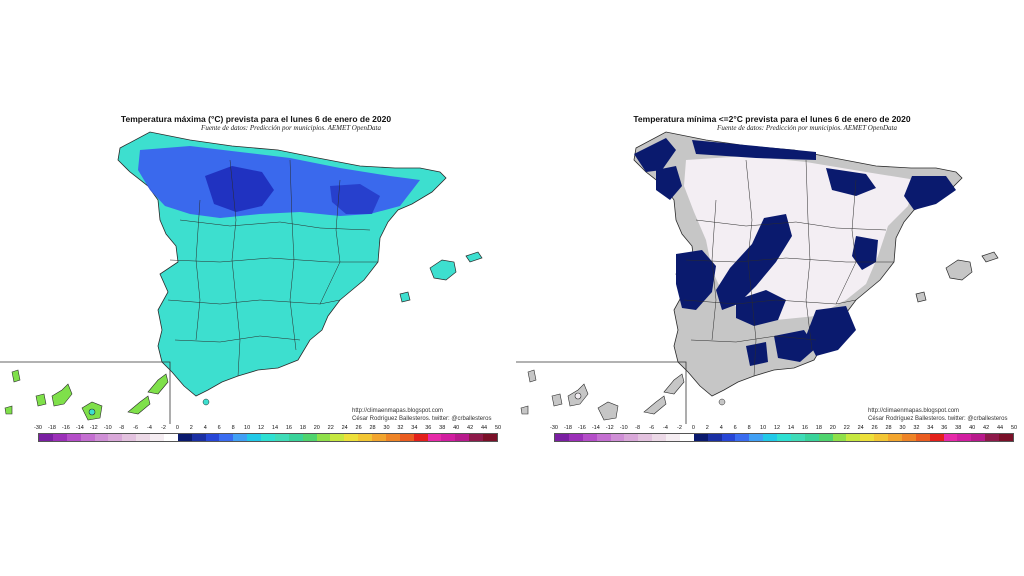  What do you see at coordinates (86, 395) in the screenshot?
I see `canary-islands` at bounding box center [86, 395].